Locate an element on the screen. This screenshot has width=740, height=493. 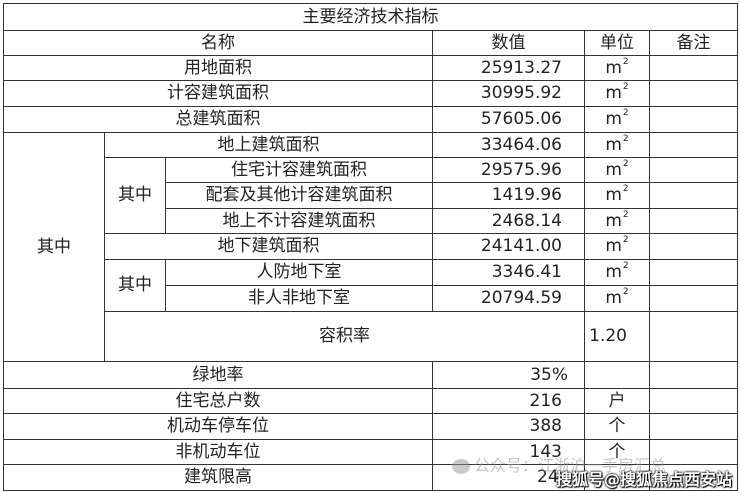
group-label: 其中 is located at coordinates (54, 247).